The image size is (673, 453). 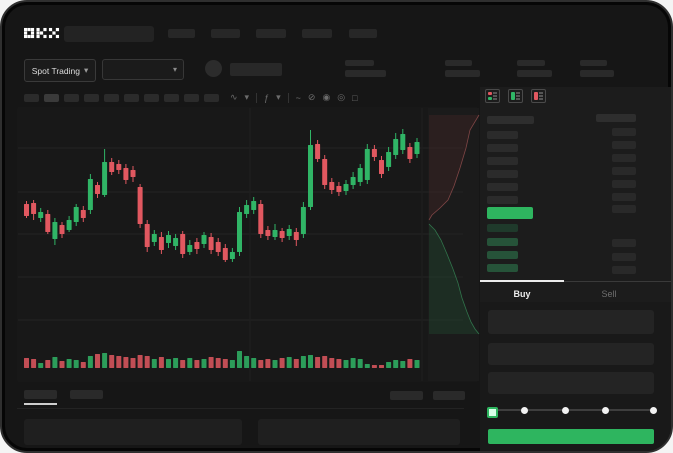 What do you see at coordinates (234, 97) in the screenshot?
I see `candle-style-icon: ∿` at bounding box center [234, 97].